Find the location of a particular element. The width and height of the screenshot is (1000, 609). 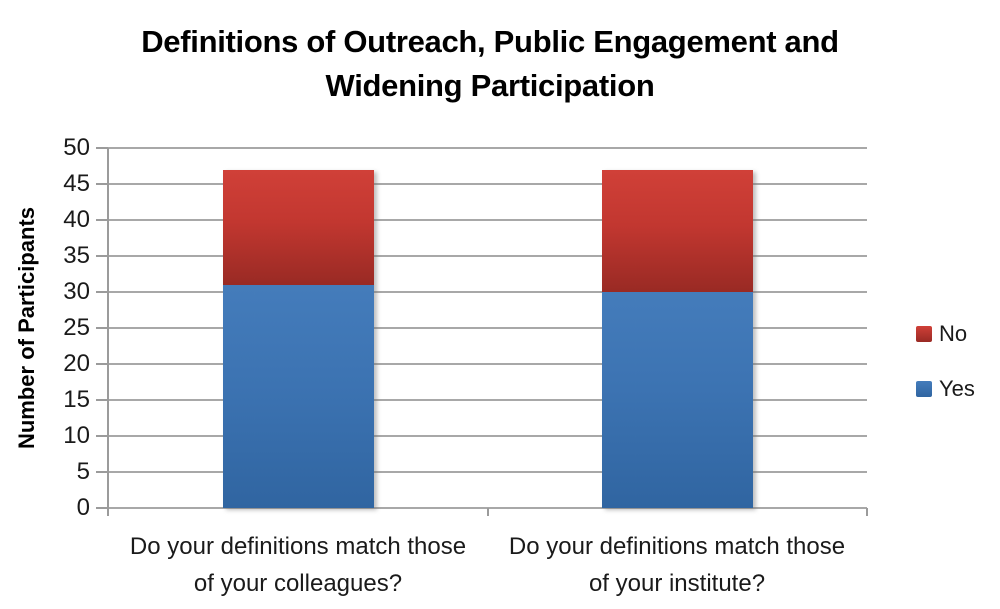

legend-item-no: No is located at coordinates (945, 334).